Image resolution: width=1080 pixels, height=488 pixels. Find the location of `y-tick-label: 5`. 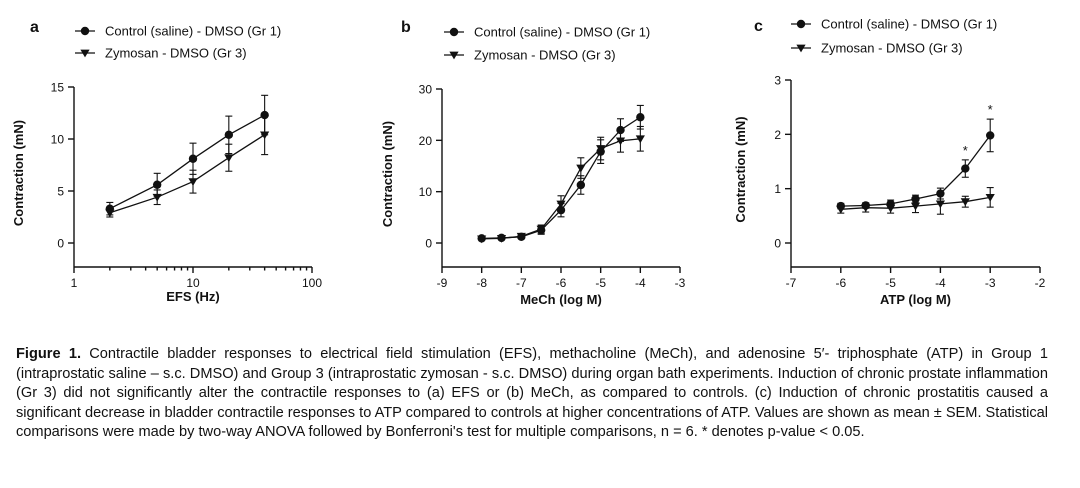

y-tick-label: 5 is located at coordinates (60, 192).